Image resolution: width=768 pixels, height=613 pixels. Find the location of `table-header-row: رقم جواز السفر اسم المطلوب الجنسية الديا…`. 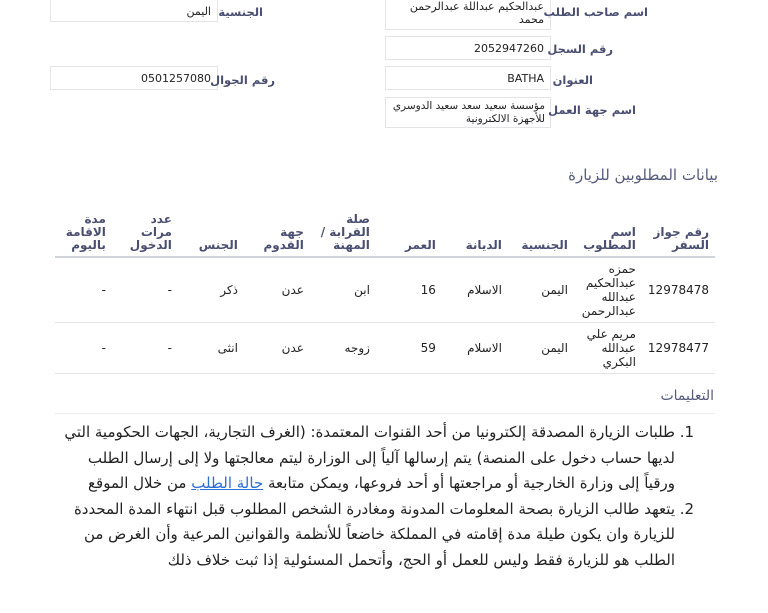

table-header-row: رقم جواز السفر اسم المطلوب الجنسية الديا… is located at coordinates (385, 231).